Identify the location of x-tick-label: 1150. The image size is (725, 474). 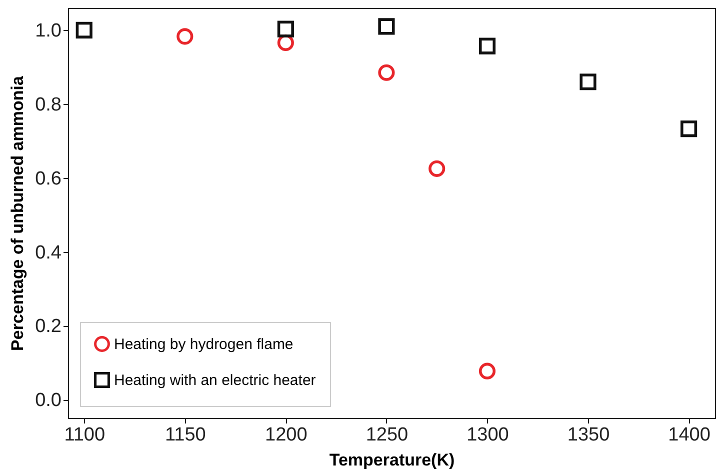
(185, 435).